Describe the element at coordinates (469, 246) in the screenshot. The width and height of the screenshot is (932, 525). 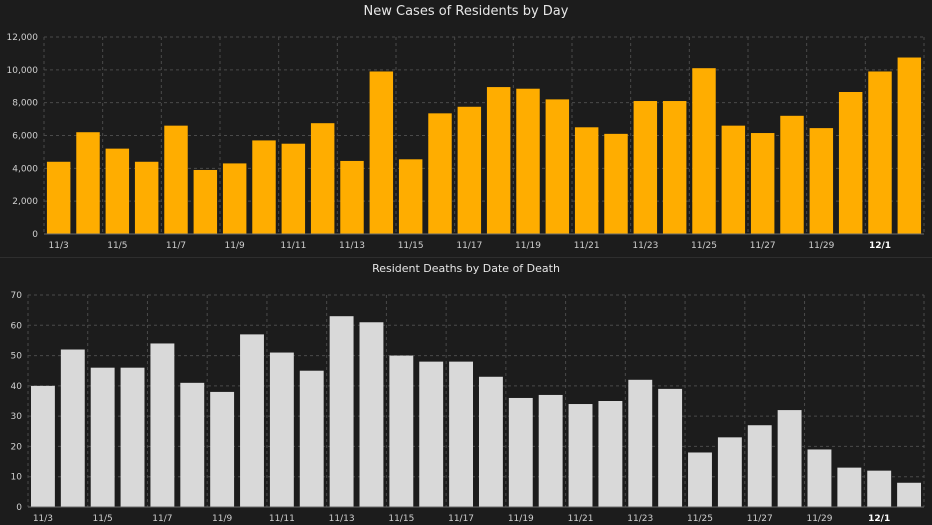
I see `cases-x-tick-label: 11/17` at that location.